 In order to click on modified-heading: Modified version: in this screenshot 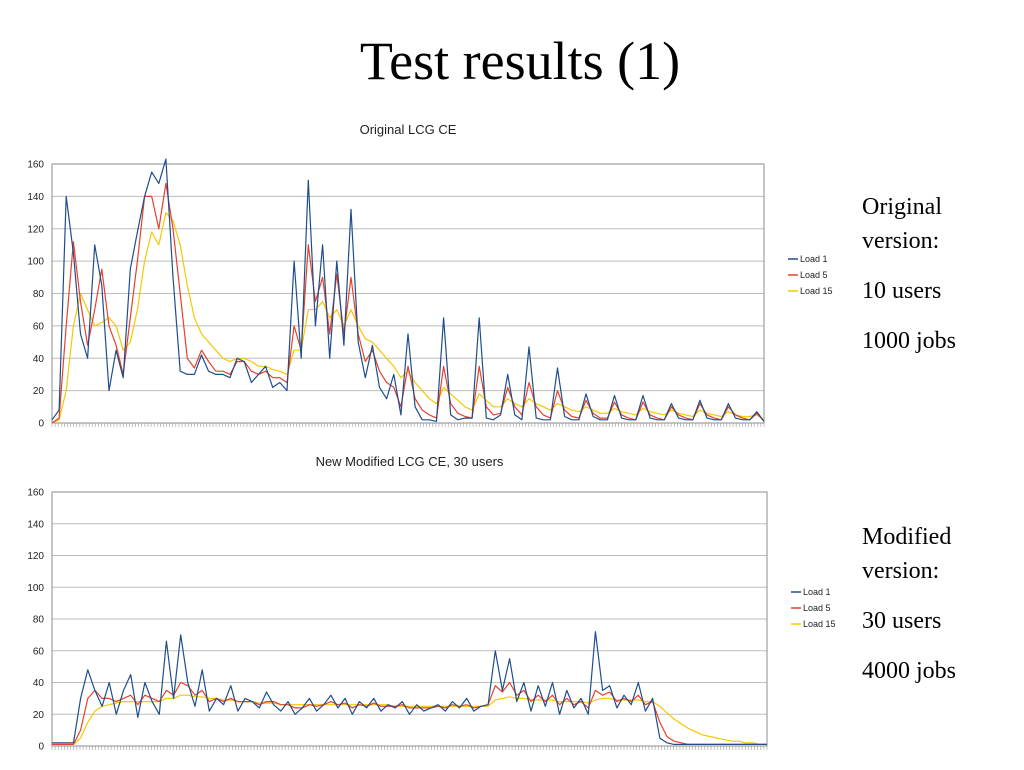, I will do `click(909, 554)`.